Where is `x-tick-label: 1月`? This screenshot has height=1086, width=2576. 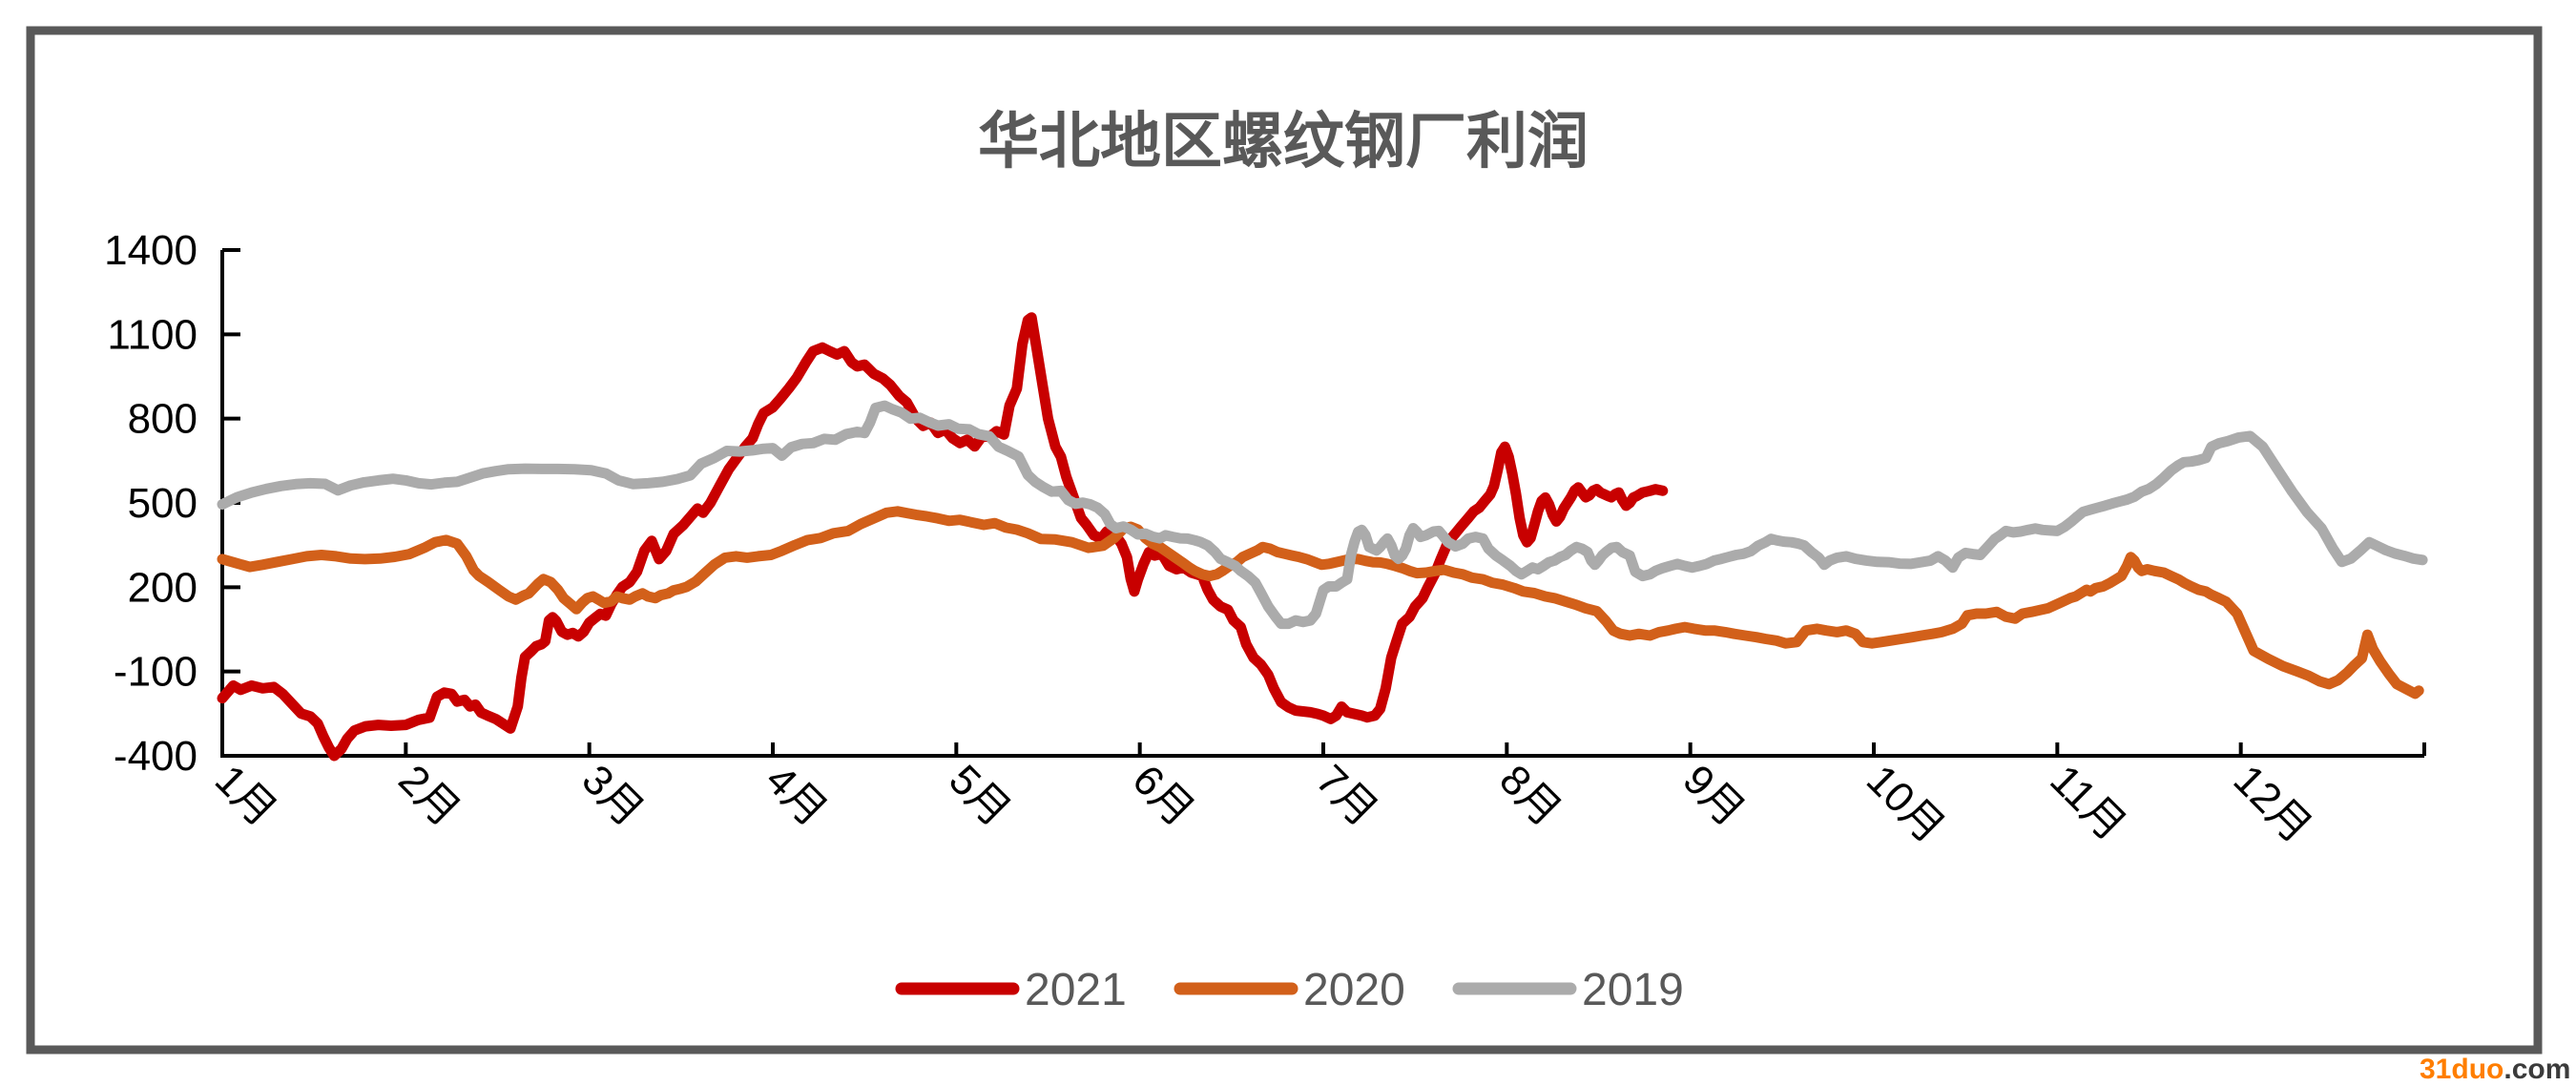
x-tick-label: 1月 is located at coordinates (245, 796).